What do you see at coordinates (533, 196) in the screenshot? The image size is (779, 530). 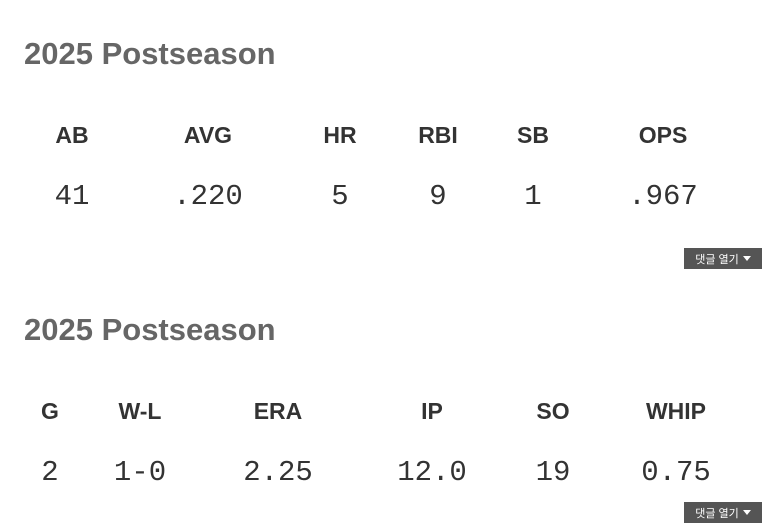 I see `stat-value: 1` at bounding box center [533, 196].